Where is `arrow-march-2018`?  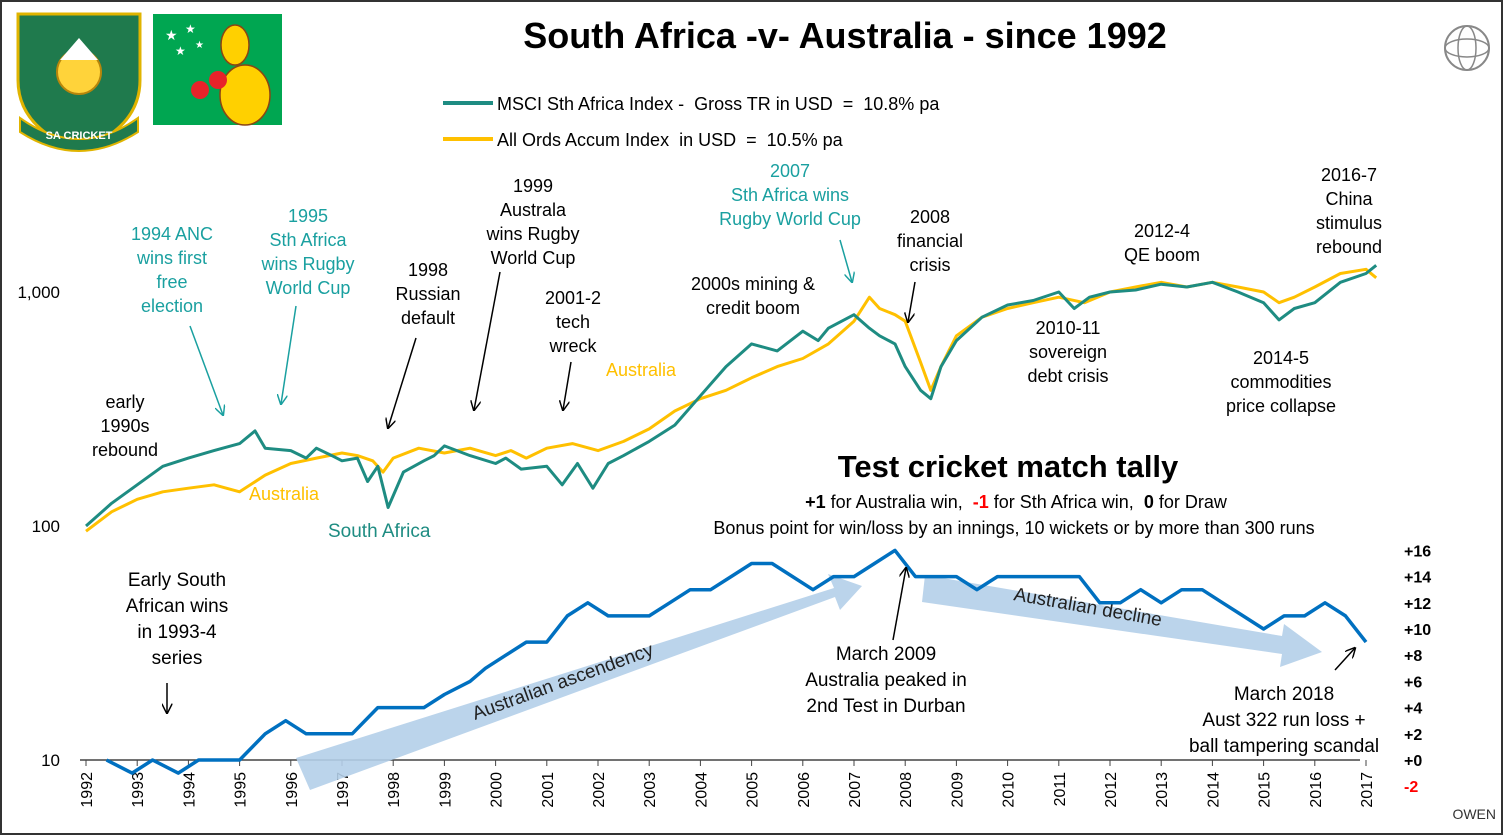 arrow-march-2018 is located at coordinates (1344, 659).